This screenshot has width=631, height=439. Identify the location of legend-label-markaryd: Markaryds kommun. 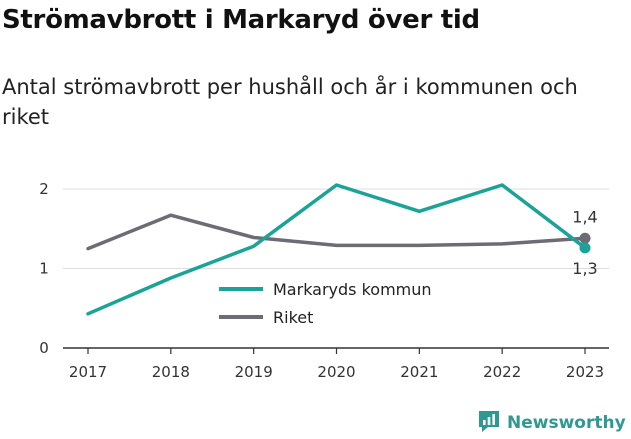
(352, 289).